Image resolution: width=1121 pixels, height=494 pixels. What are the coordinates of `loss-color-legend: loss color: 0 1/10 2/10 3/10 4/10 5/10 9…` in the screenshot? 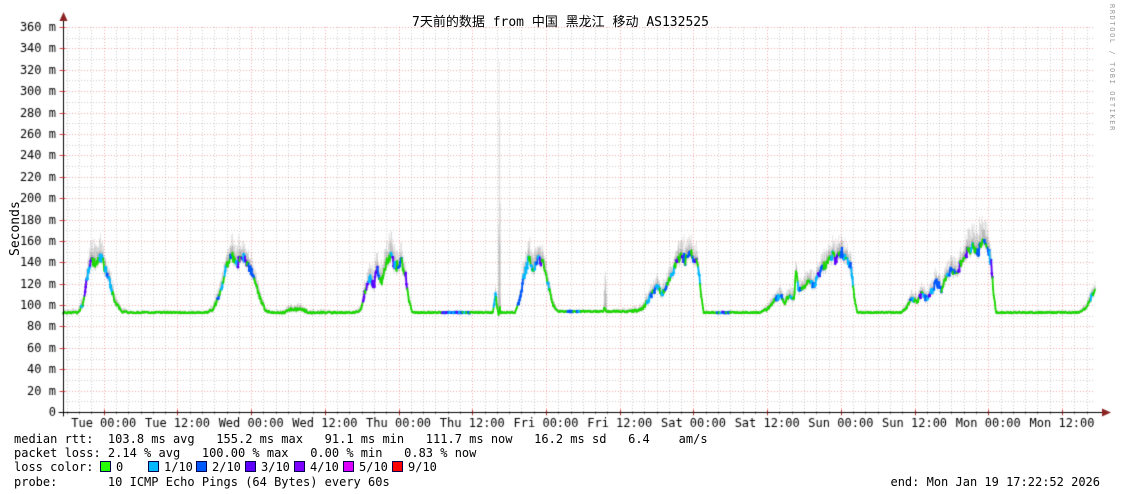 It's located at (560, 467).